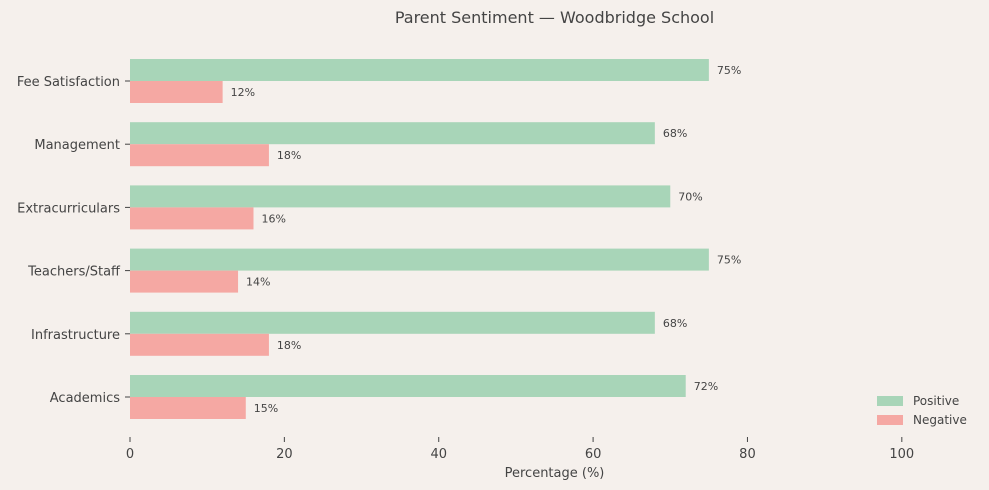 Image resolution: width=989 pixels, height=490 pixels. What do you see at coordinates (890, 400) in the screenshot?
I see `legend-swatch-positive` at bounding box center [890, 400].